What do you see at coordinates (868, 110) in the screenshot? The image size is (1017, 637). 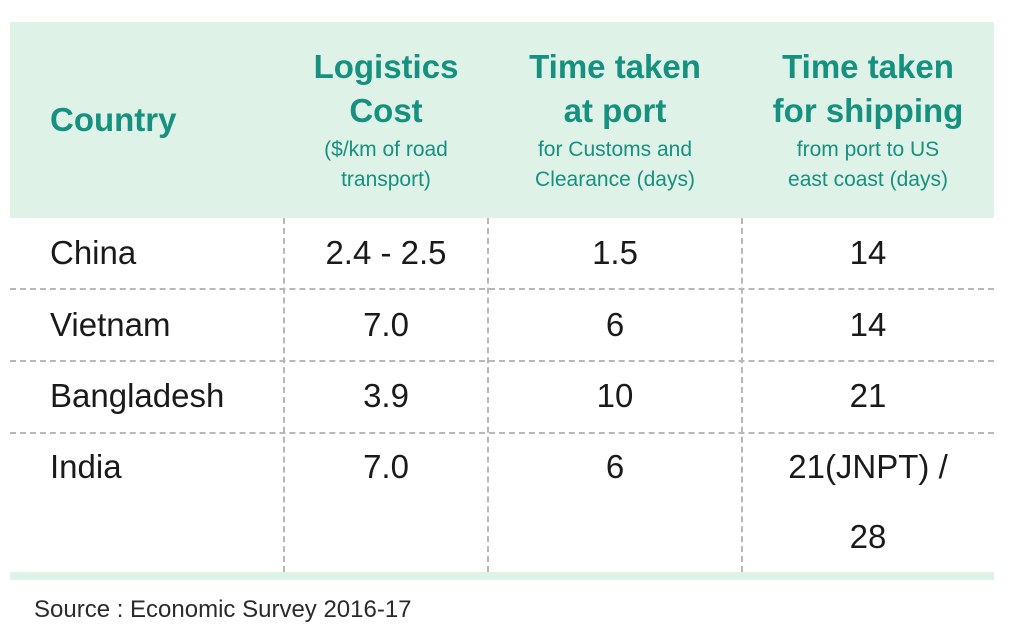 I see `header-shipping-title-line2: for shipping` at bounding box center [868, 110].